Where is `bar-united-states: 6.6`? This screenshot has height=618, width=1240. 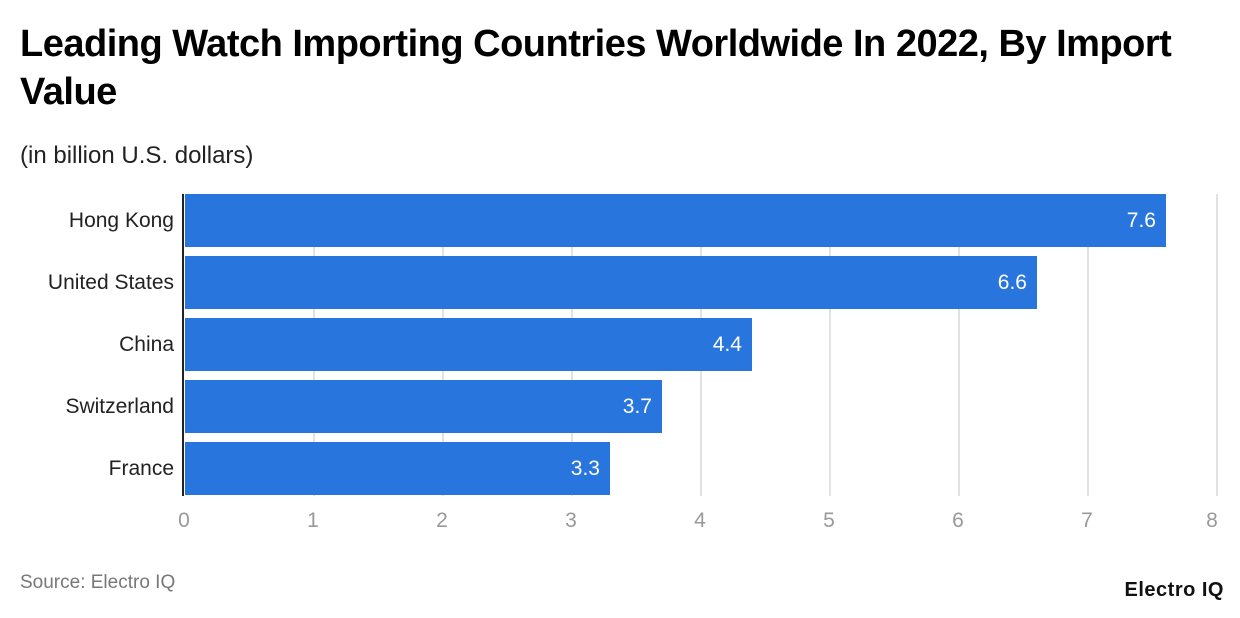
bar-united-states: 6.6 is located at coordinates (611, 282).